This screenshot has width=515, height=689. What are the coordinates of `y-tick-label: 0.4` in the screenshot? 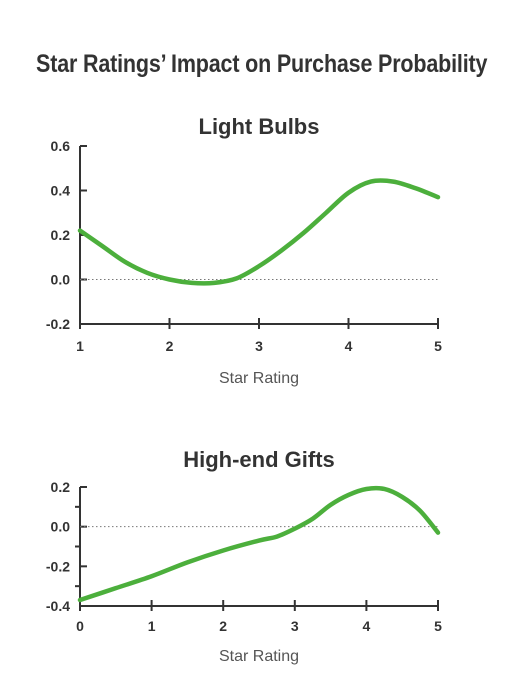 It's located at (61, 191).